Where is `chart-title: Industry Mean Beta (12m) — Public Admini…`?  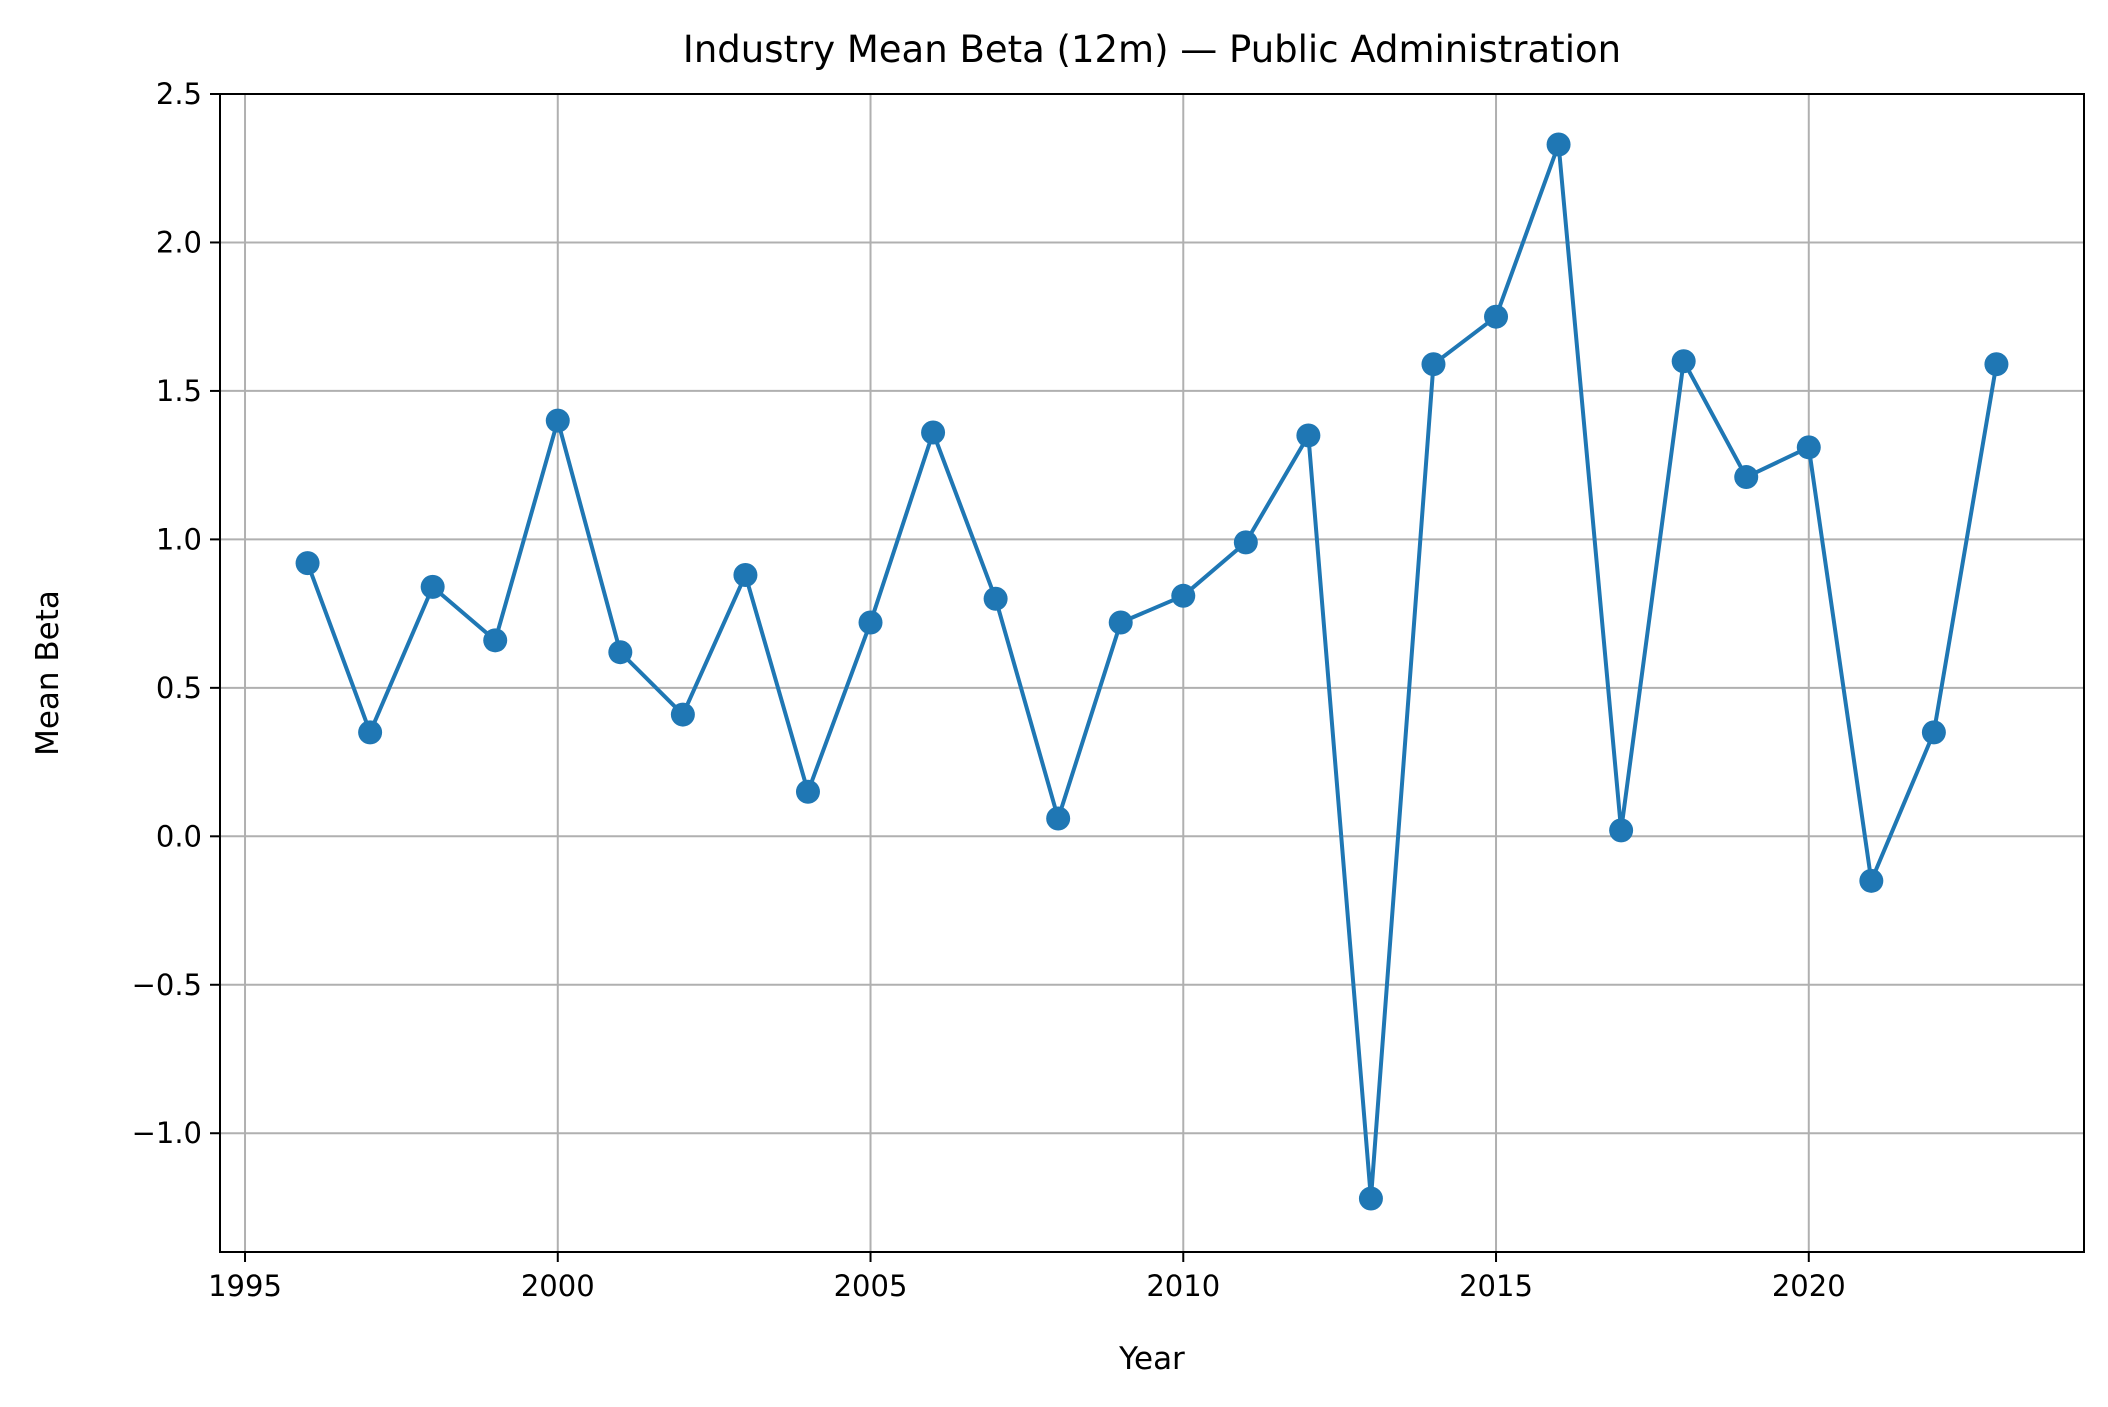 chart-title: Industry Mean Beta (12m) — Public Admini… is located at coordinates (1152, 49).